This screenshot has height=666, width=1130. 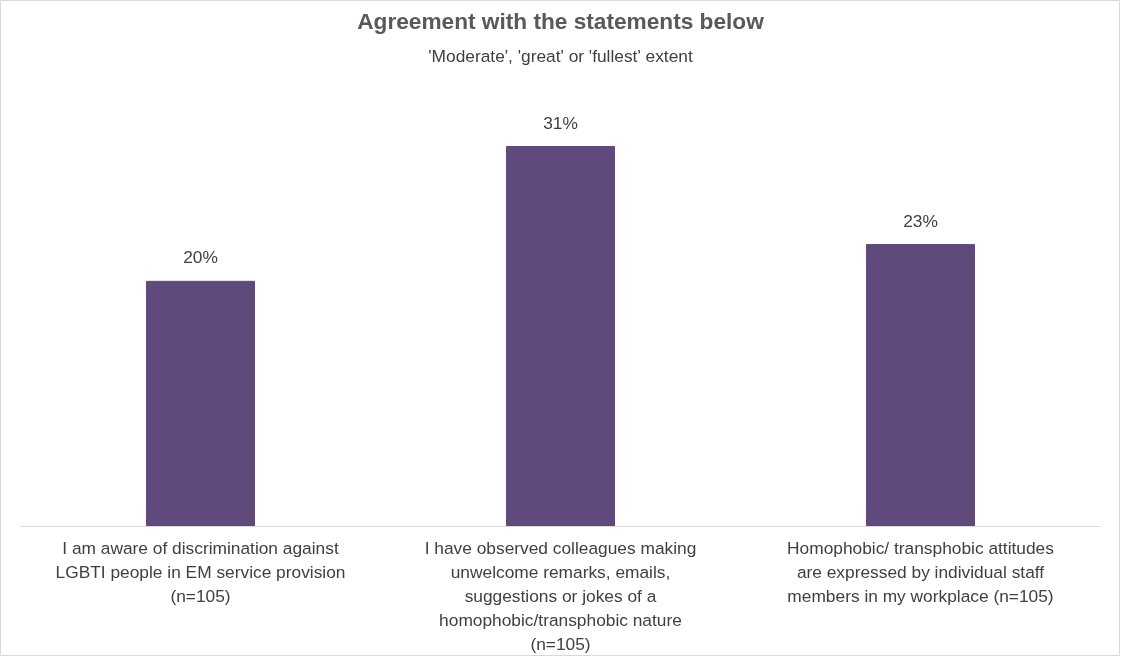 I want to click on x-tick-label: I am aware of discrimination against LGBTI people in EM service provision (n=105), so click(x=200, y=571).